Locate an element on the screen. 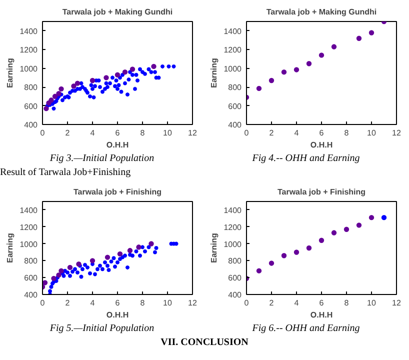 The height and width of the screenshot is (360, 409). caption: Fig 3.—Initial Population is located at coordinates (102, 159).